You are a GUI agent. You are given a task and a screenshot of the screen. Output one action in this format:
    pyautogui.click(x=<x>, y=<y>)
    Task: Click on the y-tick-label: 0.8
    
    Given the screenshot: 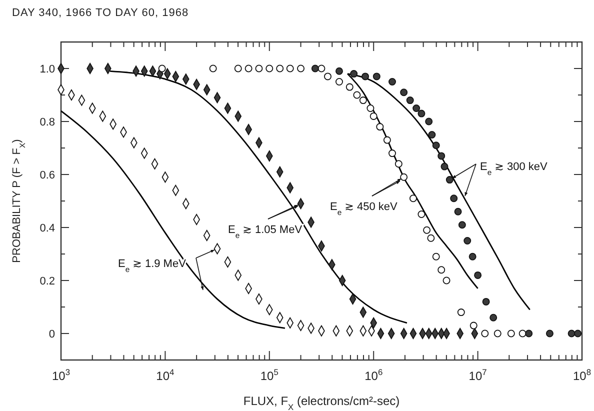 What is the action you would take?
    pyautogui.click(x=47, y=122)
    